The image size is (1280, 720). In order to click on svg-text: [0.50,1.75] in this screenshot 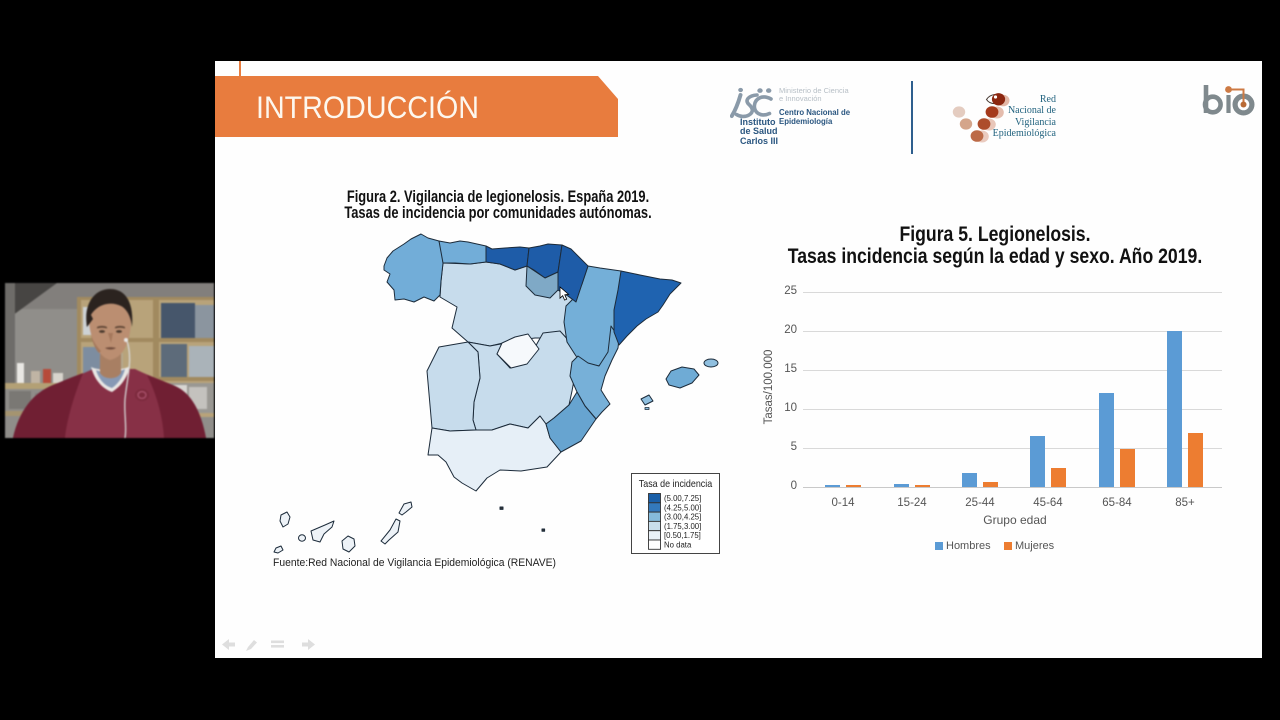, I will do `click(682, 535)`.